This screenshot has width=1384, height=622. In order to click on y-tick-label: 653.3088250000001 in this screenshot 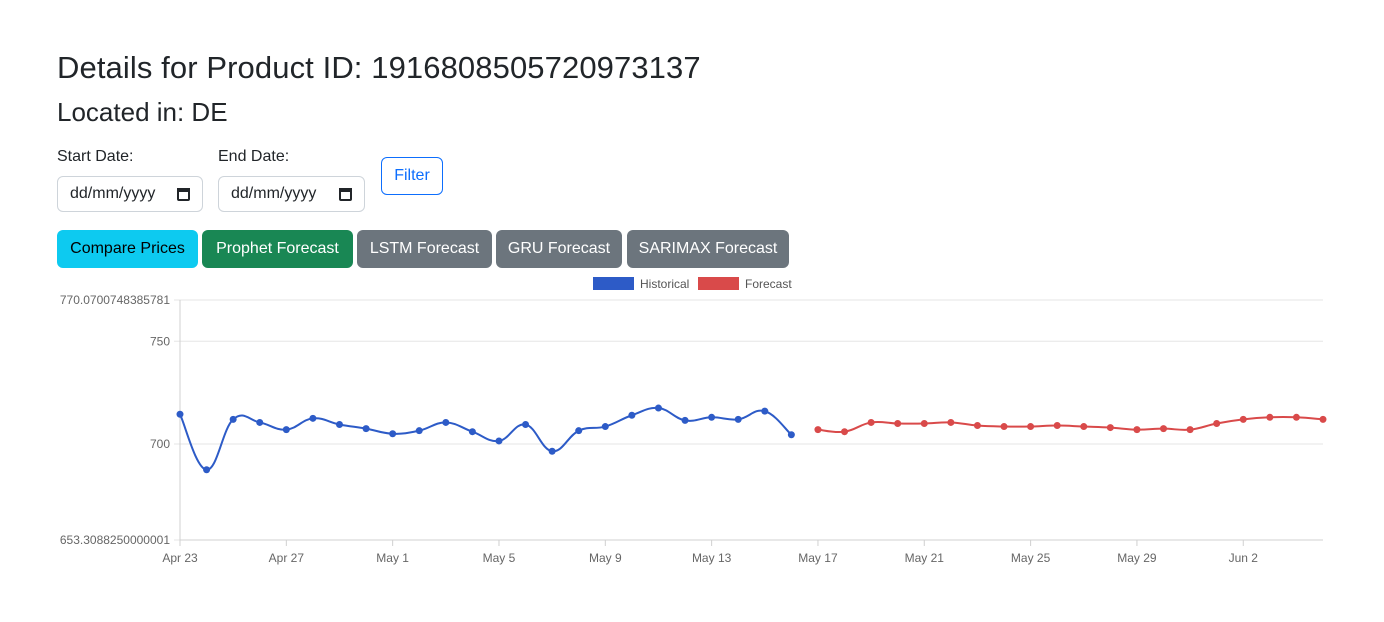, I will do `click(115, 540)`.